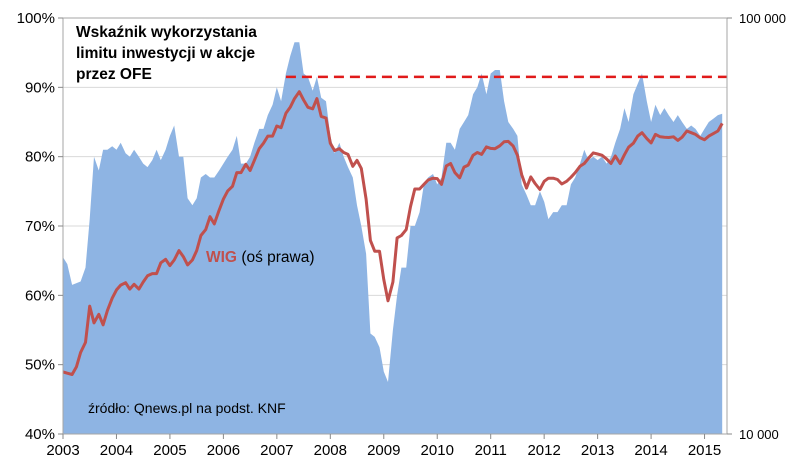 Image resolution: width=800 pixels, height=476 pixels. What do you see at coordinates (491, 450) in the screenshot?
I see `x-tick-label: 2011` at bounding box center [491, 450].